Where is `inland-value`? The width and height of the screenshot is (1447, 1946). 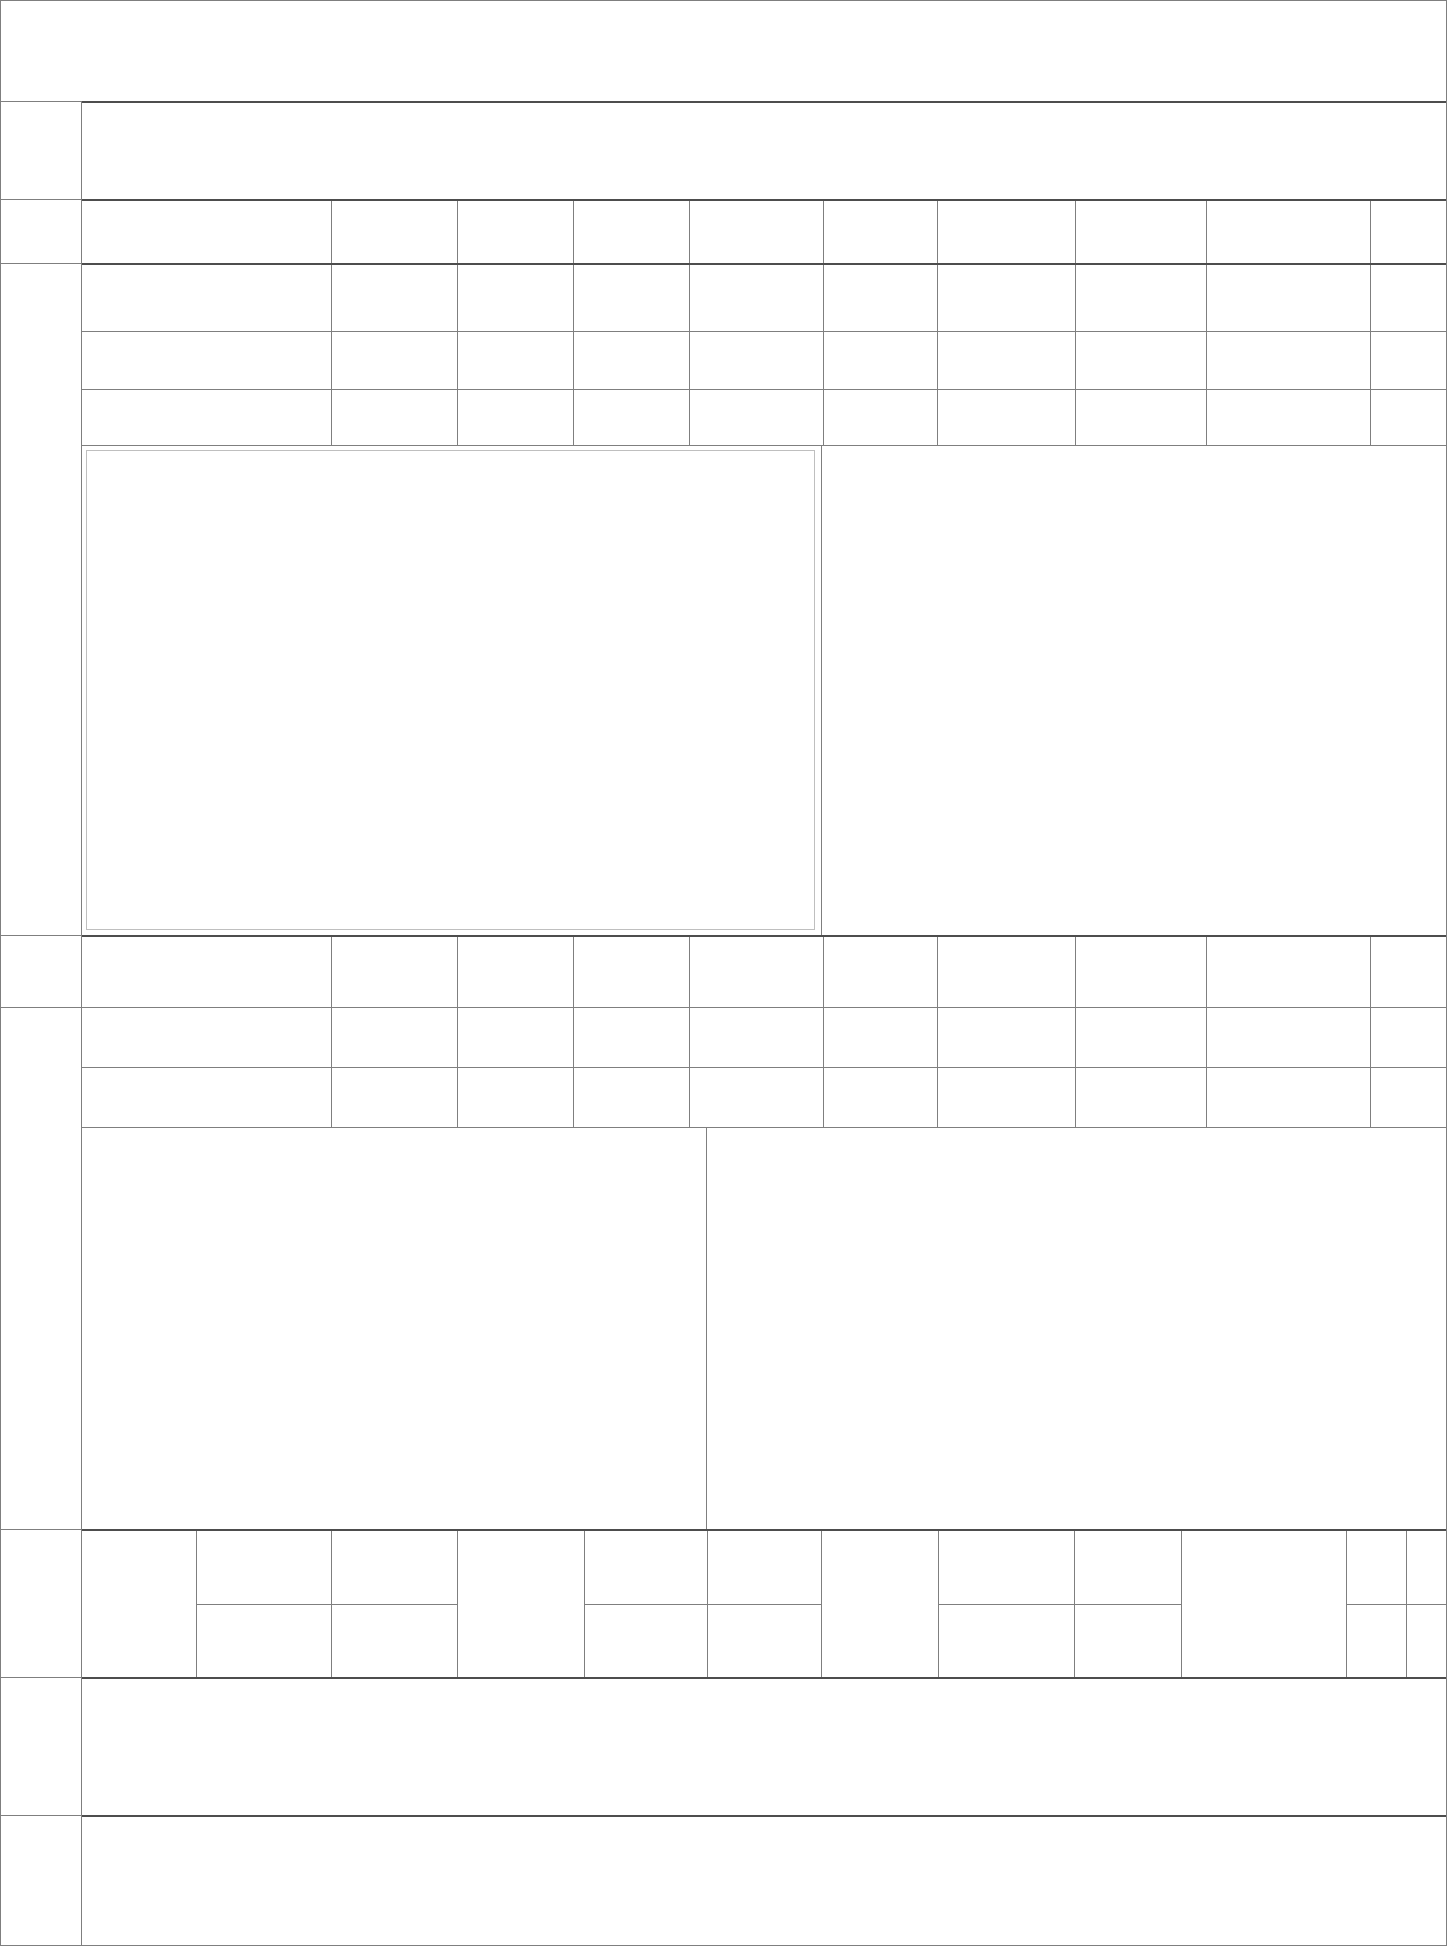 inland-value is located at coordinates (1408, 1097).